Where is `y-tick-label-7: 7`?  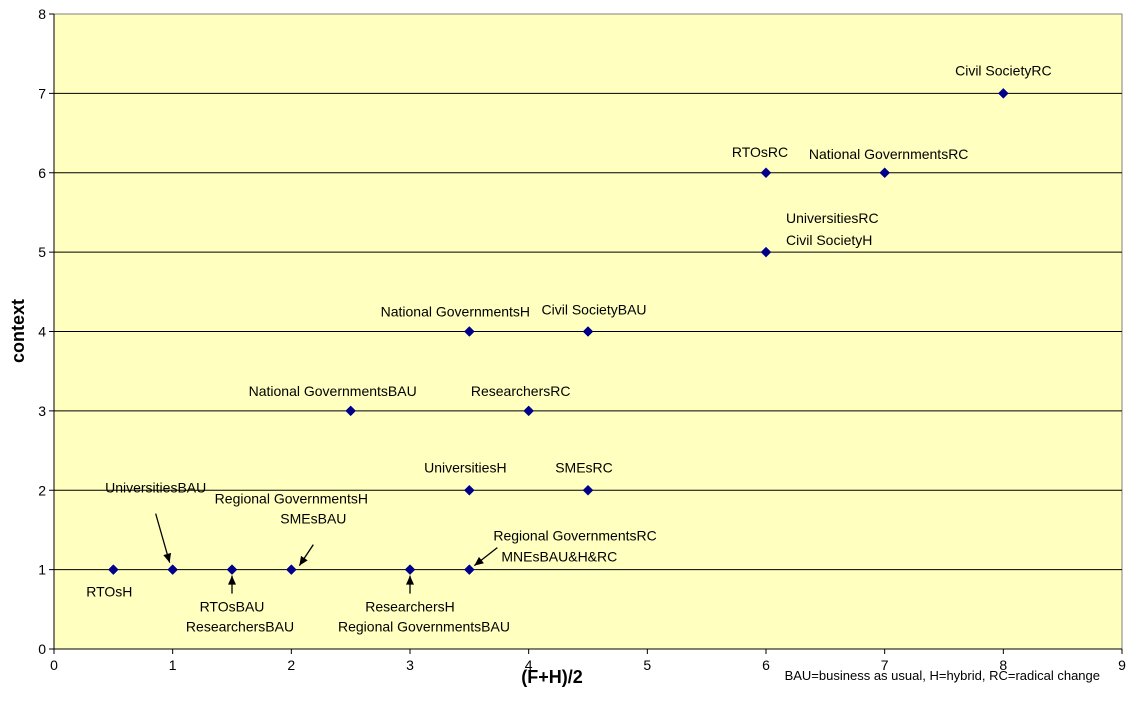
y-tick-label-7: 7 is located at coordinates (42, 93).